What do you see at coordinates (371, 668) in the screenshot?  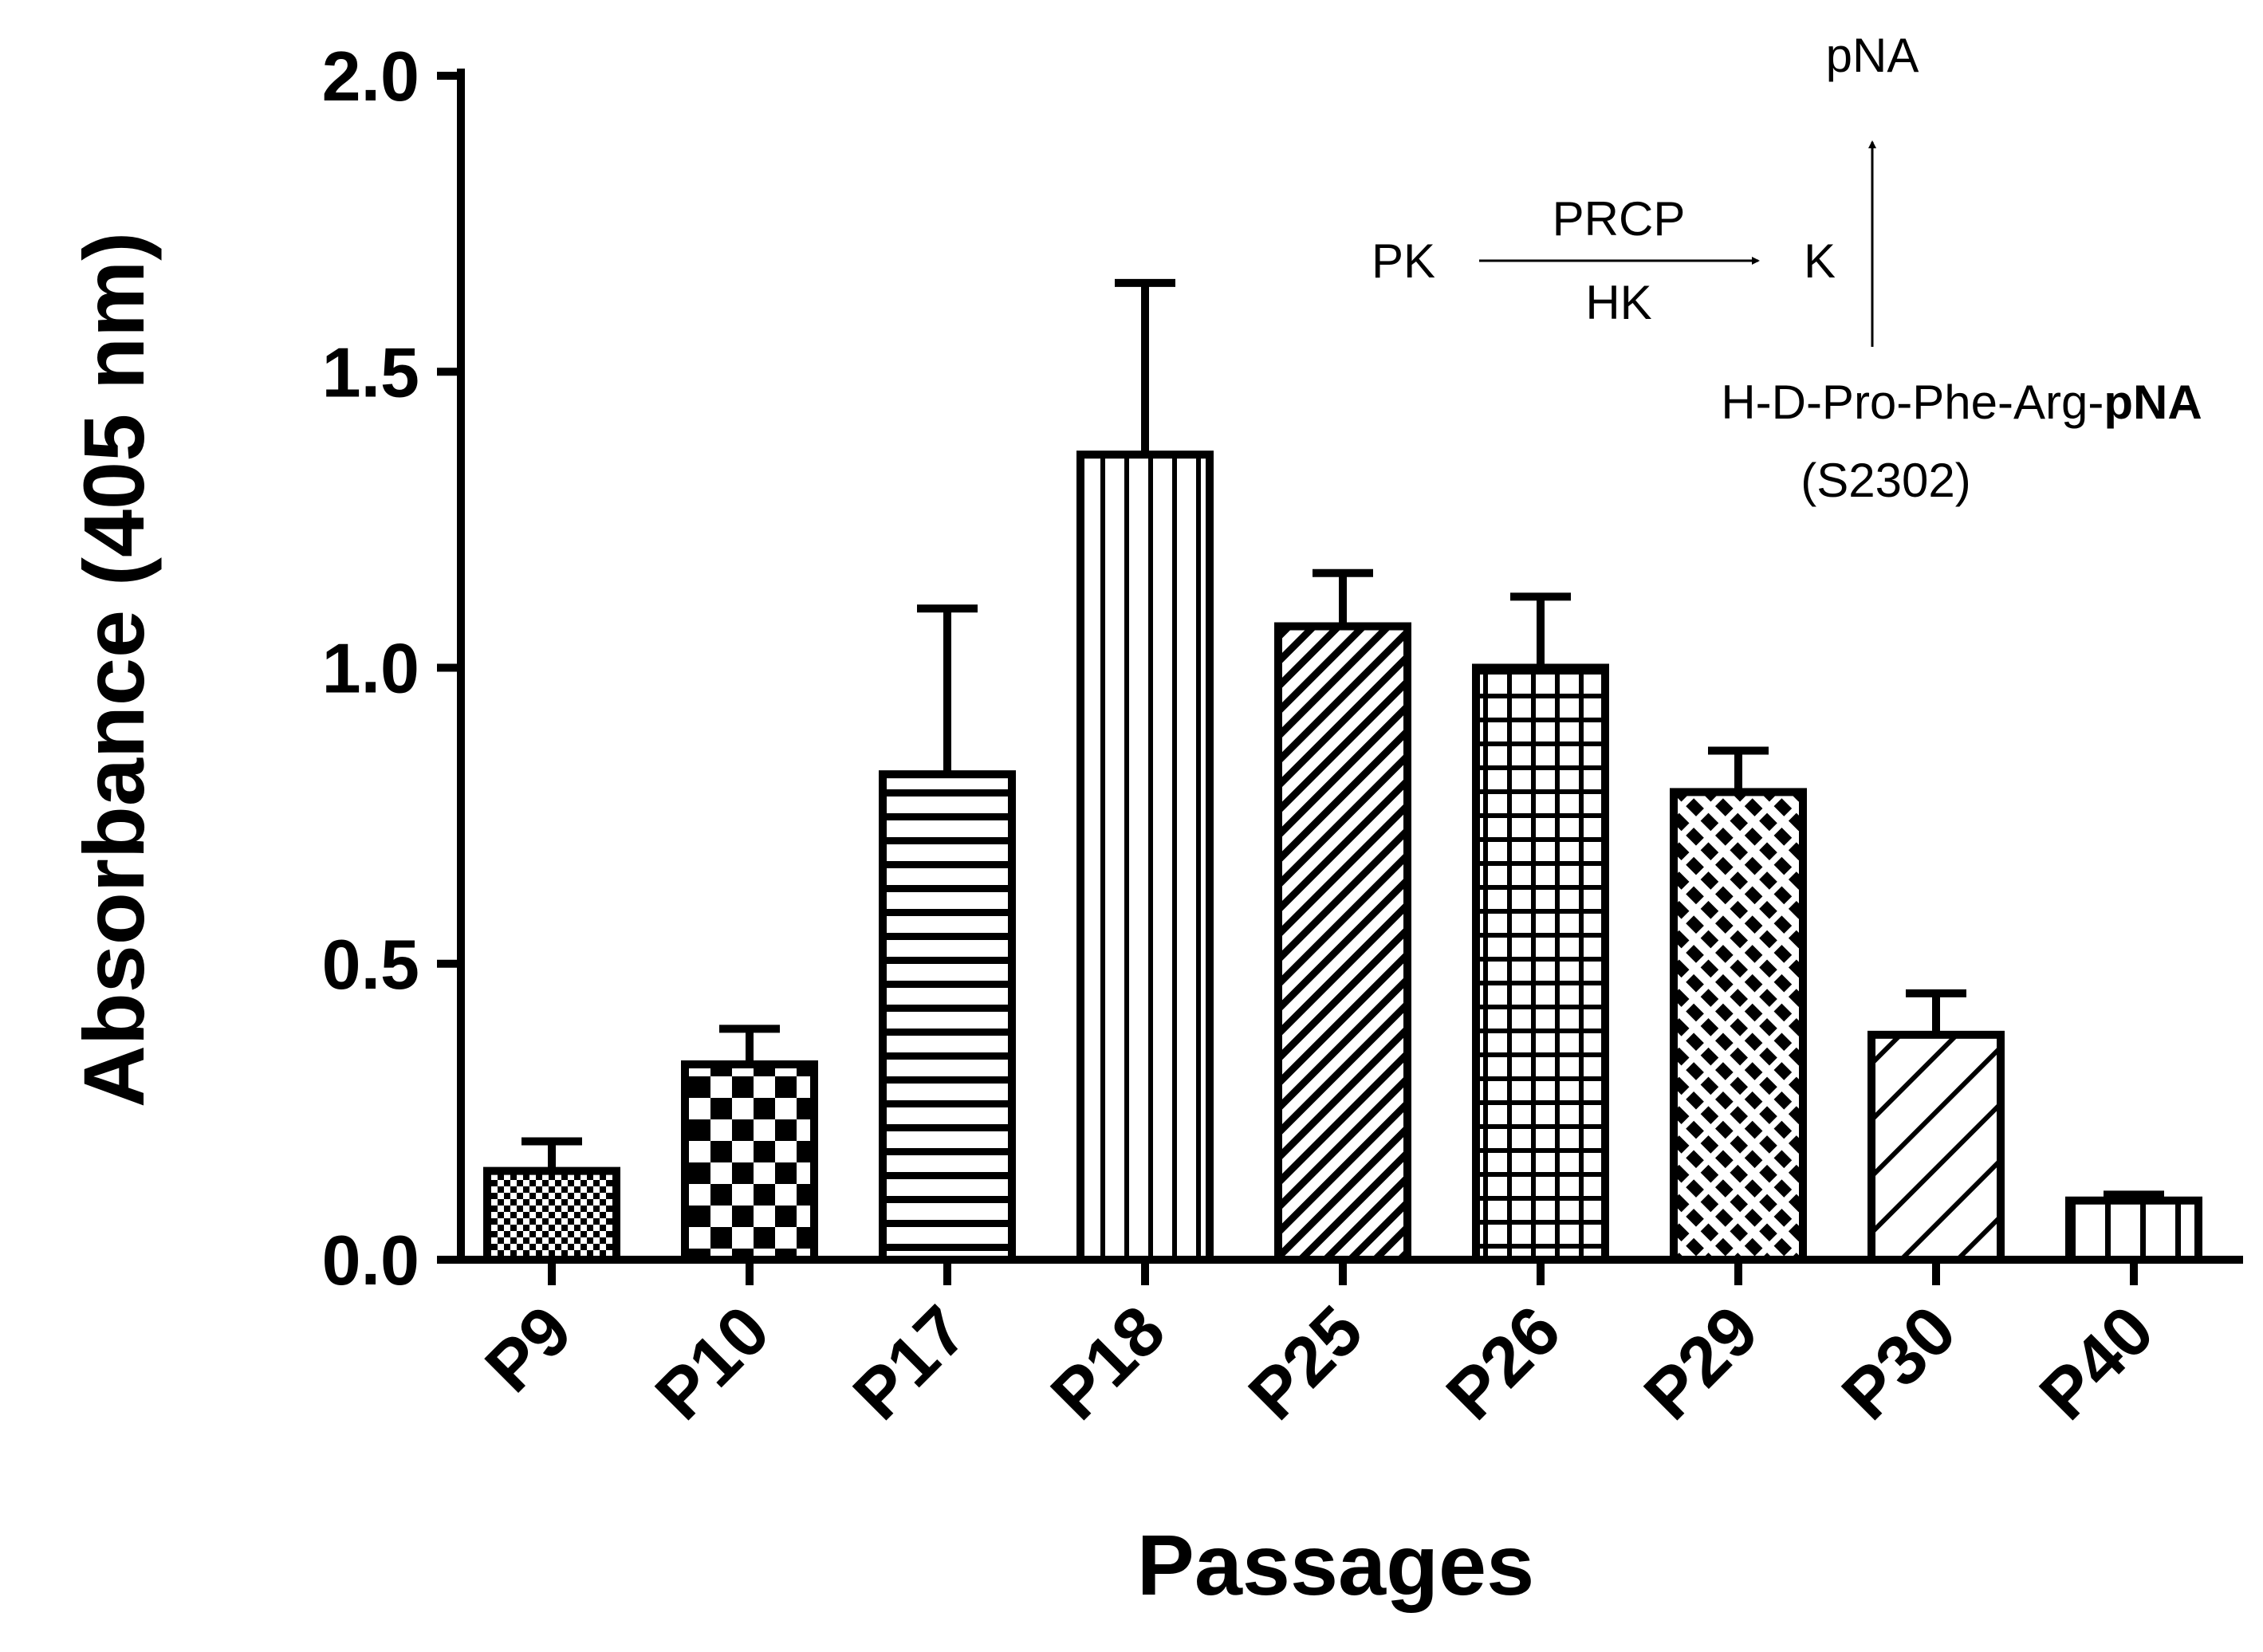 I see `y-tick-label: 1.0` at bounding box center [371, 668].